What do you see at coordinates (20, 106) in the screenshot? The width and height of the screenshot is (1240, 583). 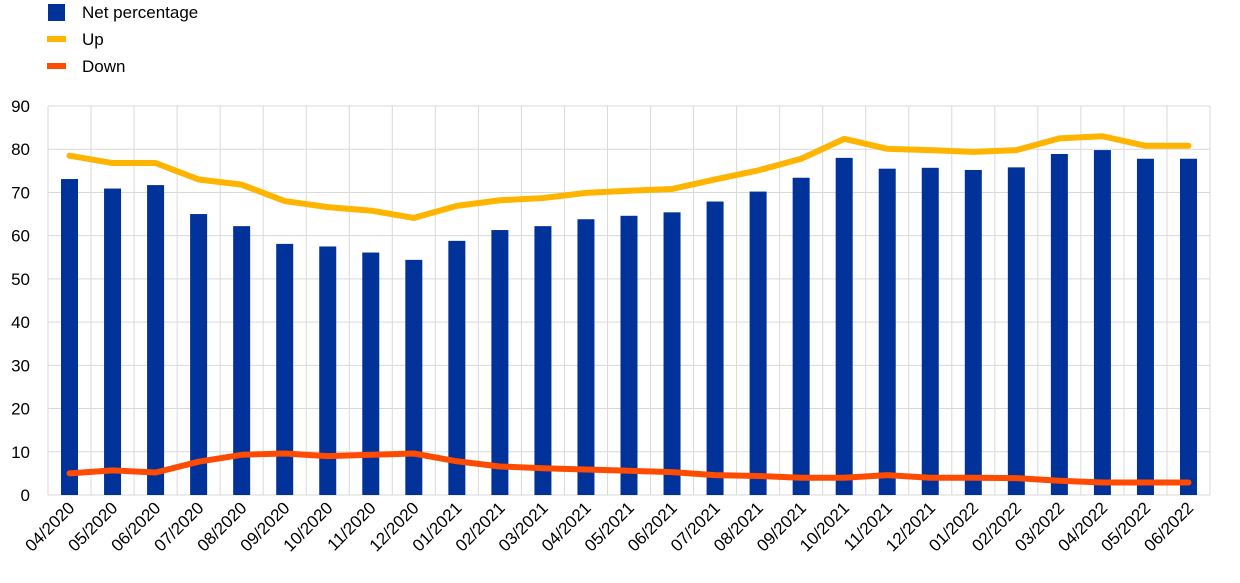 I see `y-tick-label: 90` at bounding box center [20, 106].